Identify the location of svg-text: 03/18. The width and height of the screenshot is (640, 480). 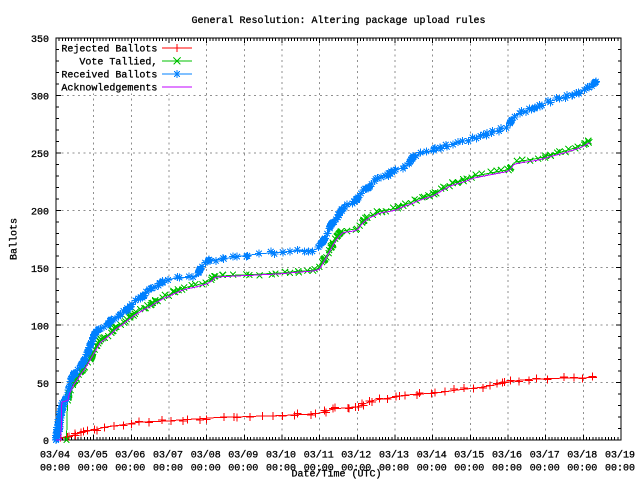
(582, 456).